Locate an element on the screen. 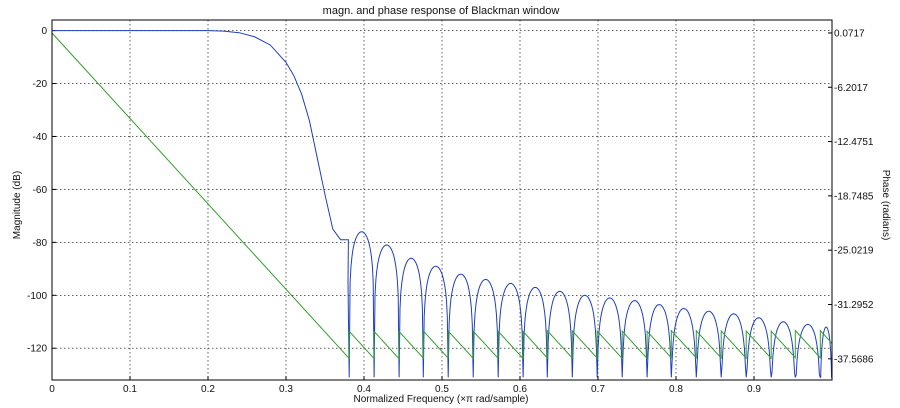 This screenshot has width=900, height=408. x-tick-label: 0.3 is located at coordinates (286, 389).